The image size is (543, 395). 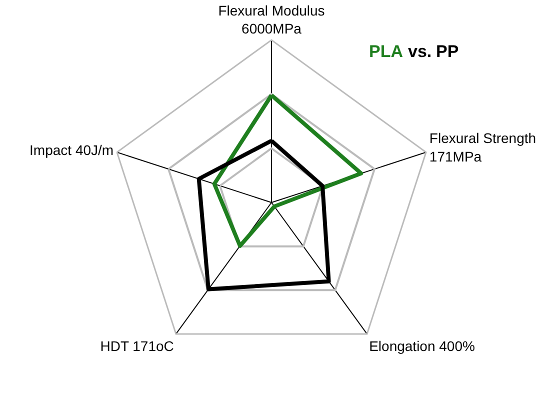 I want to click on spoke-label: Flexural Modulus 6000MPa, so click(x=271, y=19).